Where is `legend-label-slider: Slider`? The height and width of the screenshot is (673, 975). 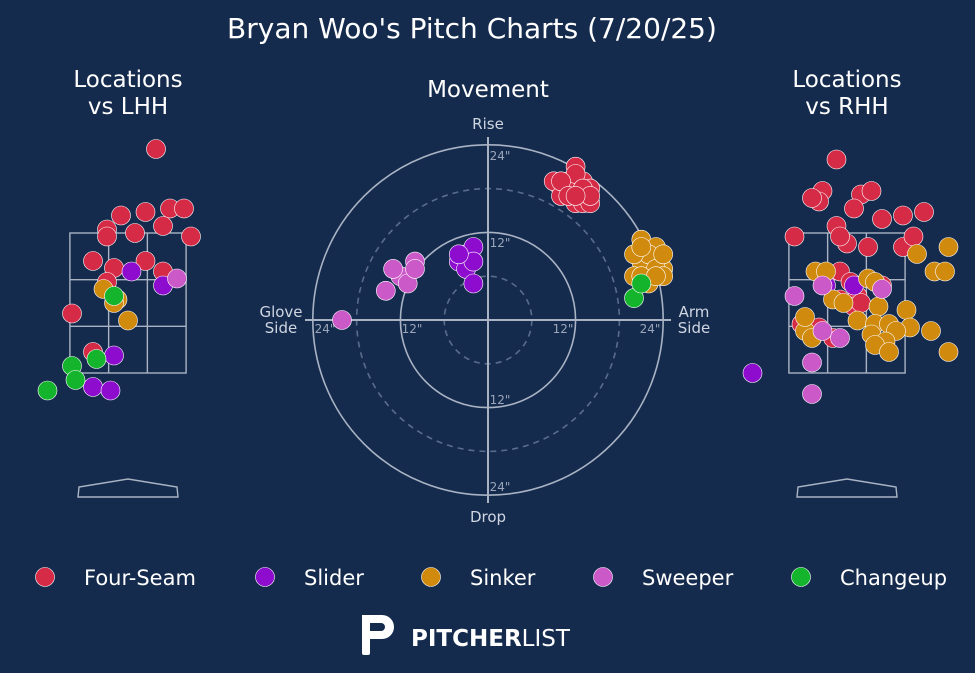 legend-label-slider: Slider is located at coordinates (334, 578).